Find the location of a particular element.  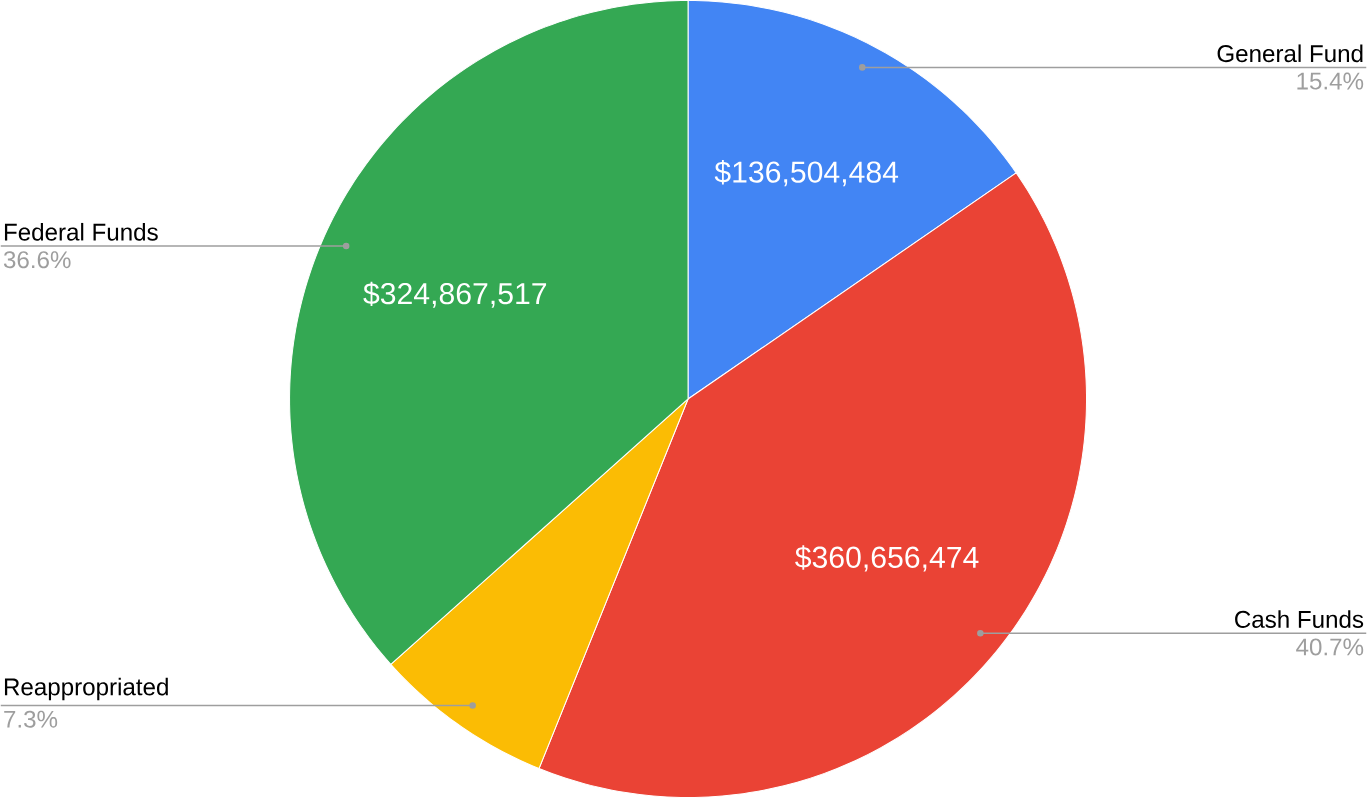

data-label: 36.6% is located at coordinates (37, 260).